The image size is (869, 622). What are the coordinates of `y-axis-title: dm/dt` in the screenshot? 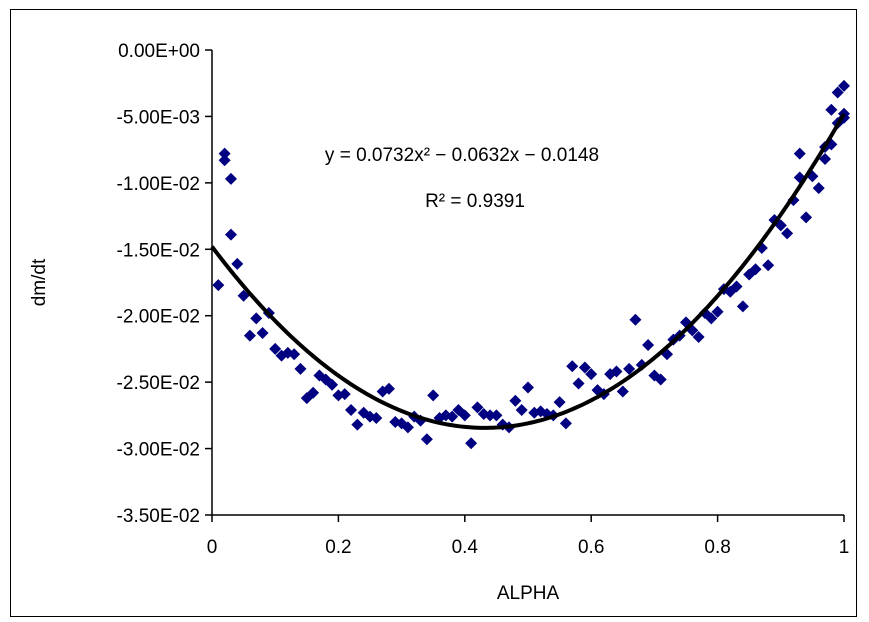 It's located at (39, 282).